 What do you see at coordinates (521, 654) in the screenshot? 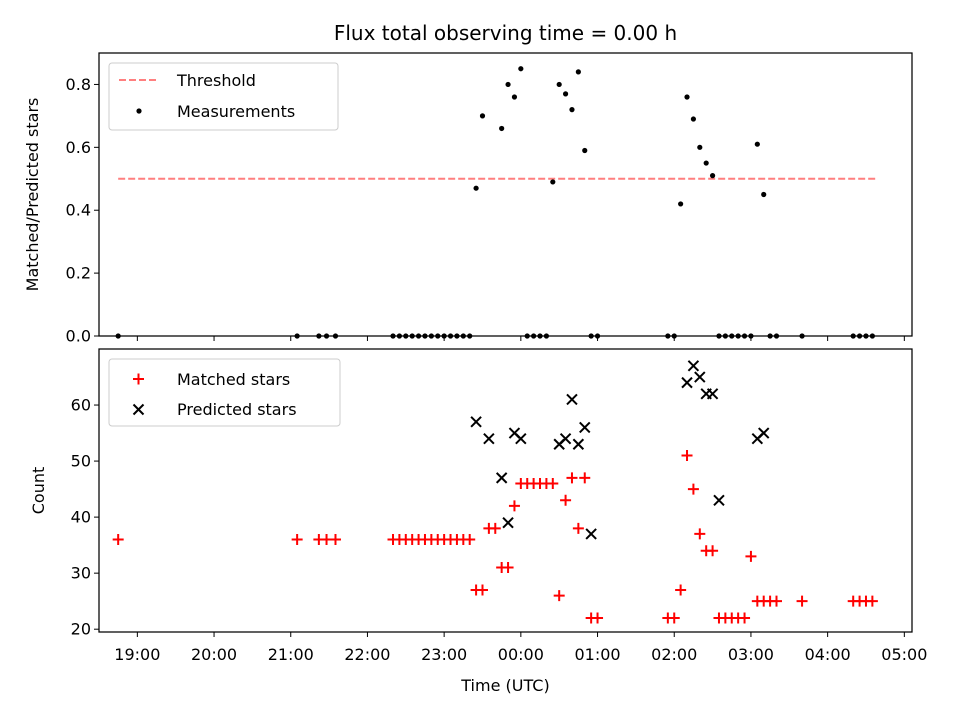
I see `bottom-x-tick-label: 00:00` at bounding box center [521, 654].